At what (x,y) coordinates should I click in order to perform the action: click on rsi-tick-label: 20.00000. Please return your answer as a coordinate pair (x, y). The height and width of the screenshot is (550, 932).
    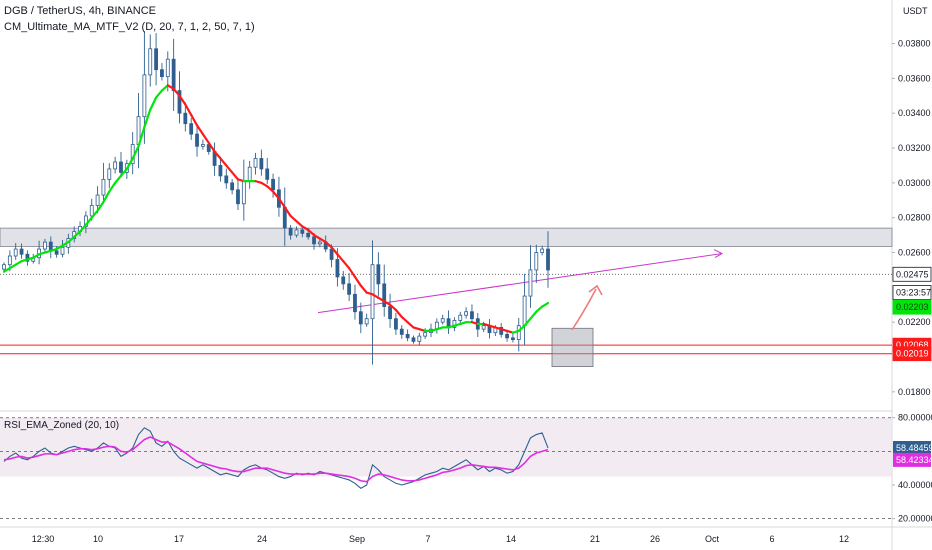
    Looking at the image, I should click on (915, 519).